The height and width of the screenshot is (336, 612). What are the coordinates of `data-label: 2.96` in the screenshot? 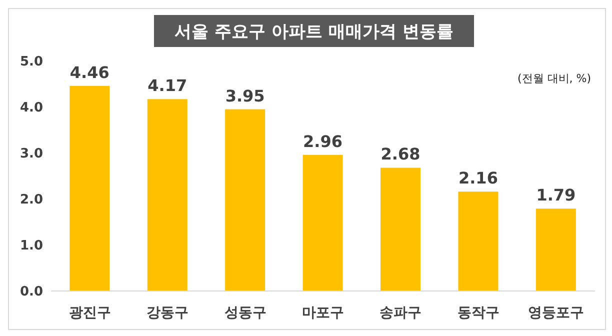 It's located at (323, 141).